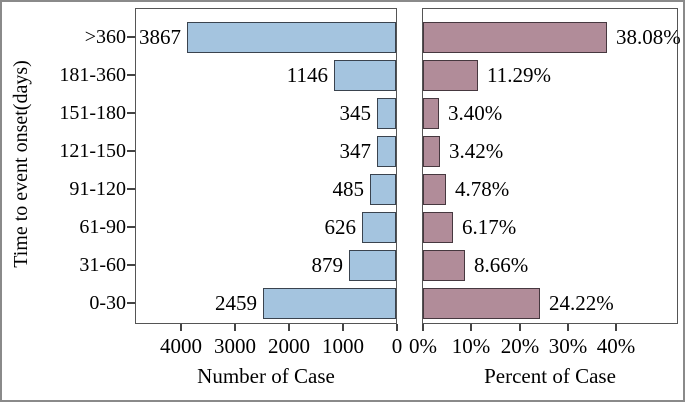  I want to click on percent-value-label: 4.78%, so click(482, 189).